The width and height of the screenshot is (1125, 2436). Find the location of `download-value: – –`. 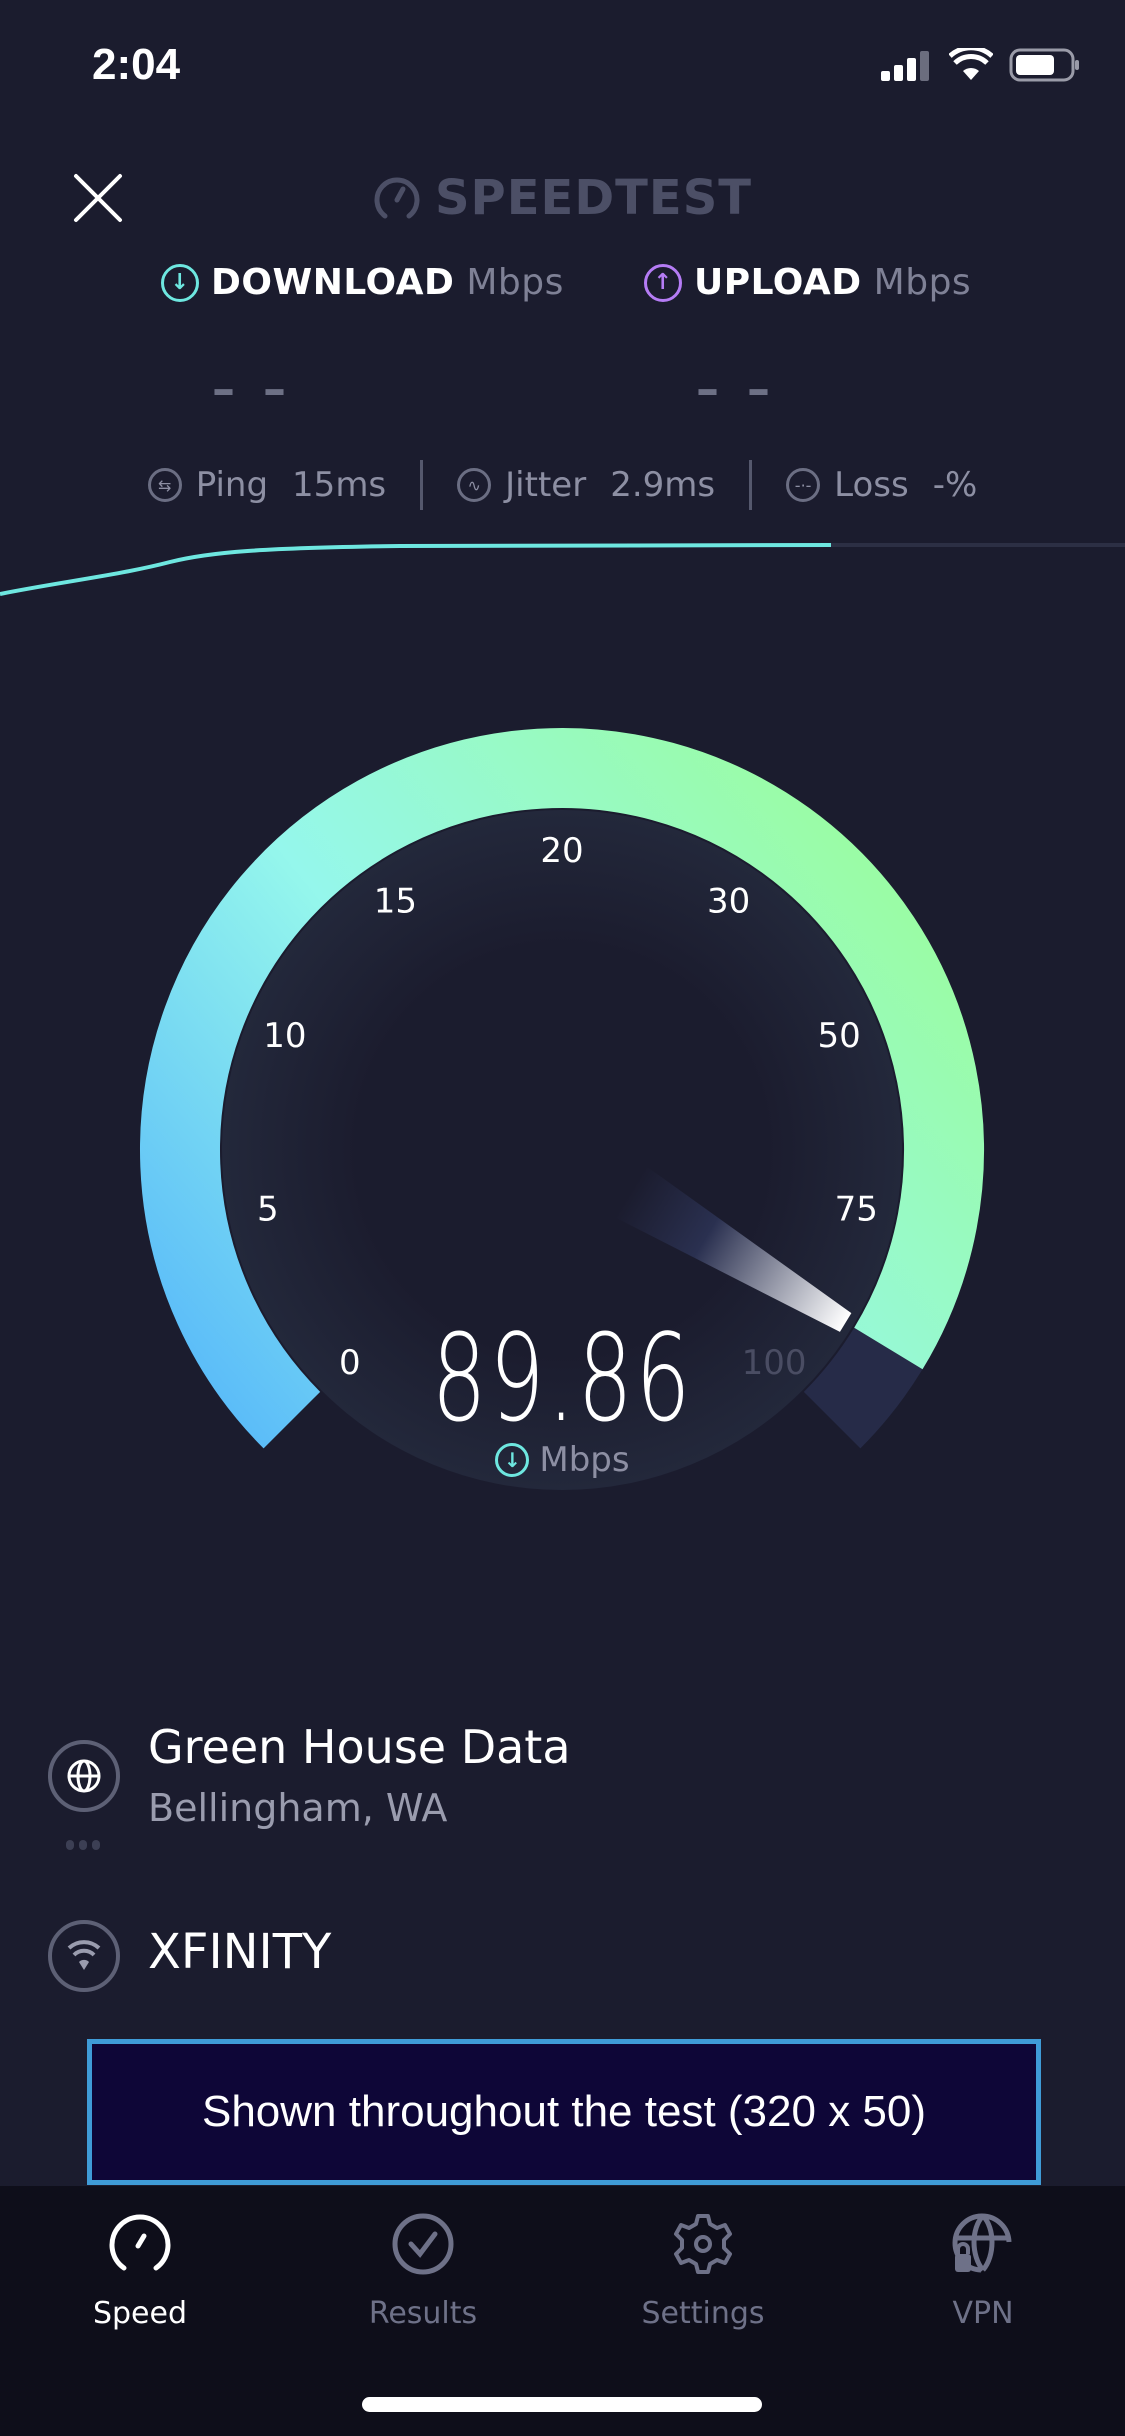

download-value: – – is located at coordinates (252, 389).